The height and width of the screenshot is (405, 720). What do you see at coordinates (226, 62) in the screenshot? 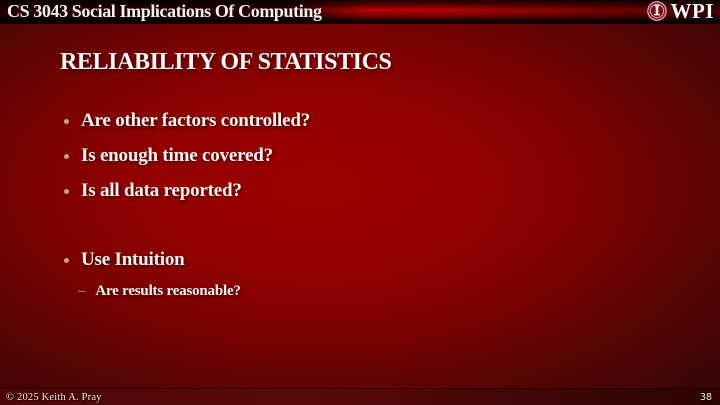
I see `slide-title: RELIABILITY OF STATISTICS` at bounding box center [226, 62].